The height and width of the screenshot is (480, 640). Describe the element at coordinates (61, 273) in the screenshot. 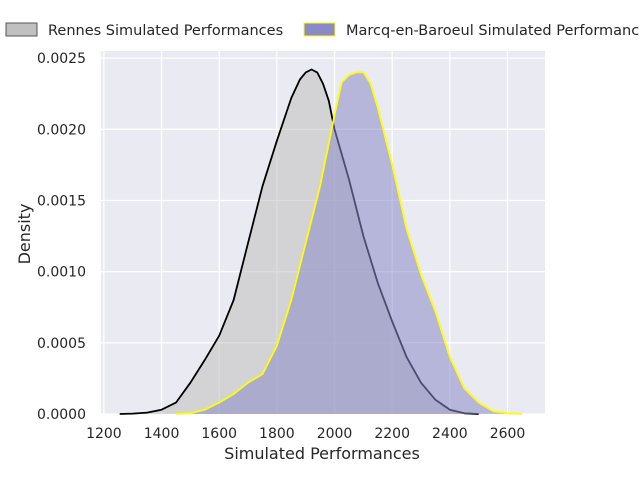

I see `y-tick-label-2: 0.0010` at that location.